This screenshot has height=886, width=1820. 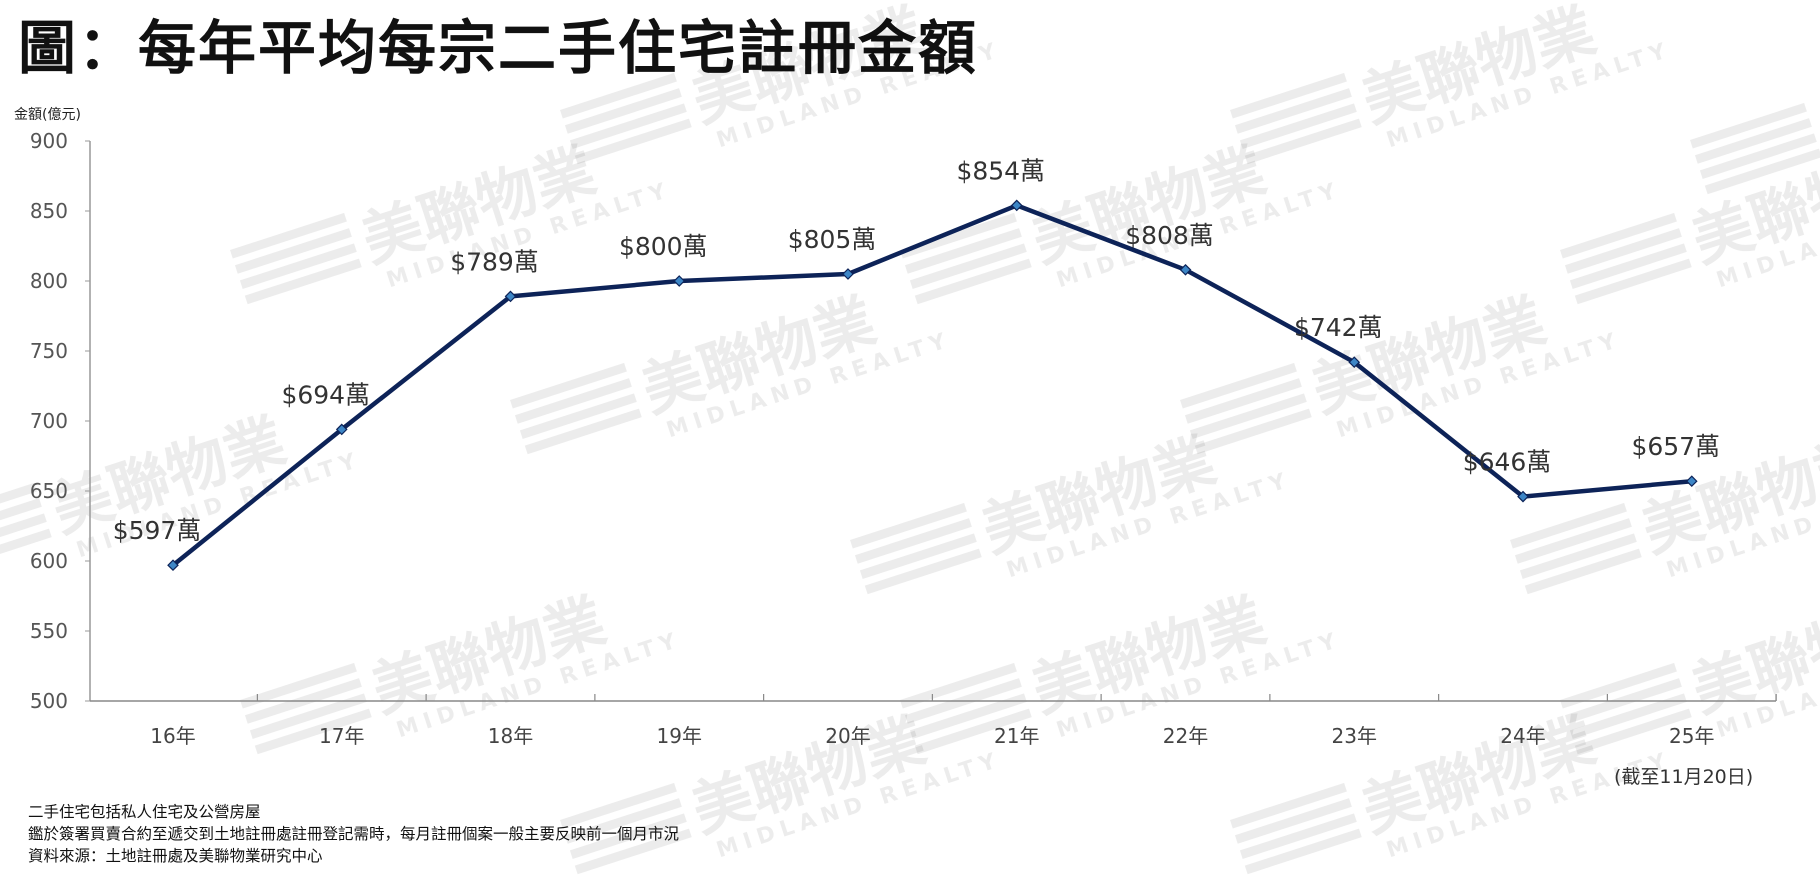 What do you see at coordinates (325, 394) in the screenshot?
I see `data-label: $694萬` at bounding box center [325, 394].